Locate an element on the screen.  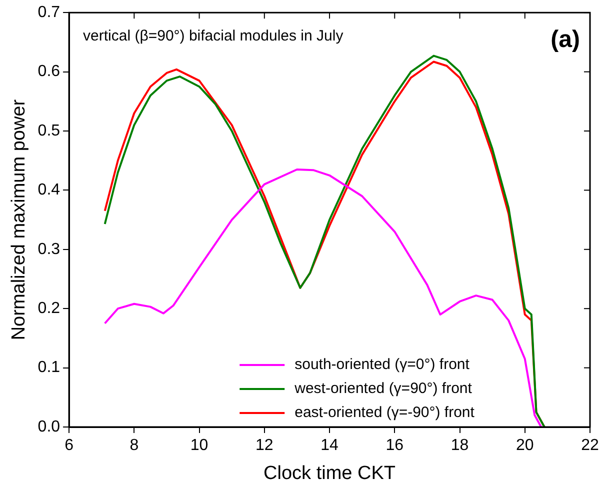
x-tick-label: 22 is located at coordinates (590, 445).